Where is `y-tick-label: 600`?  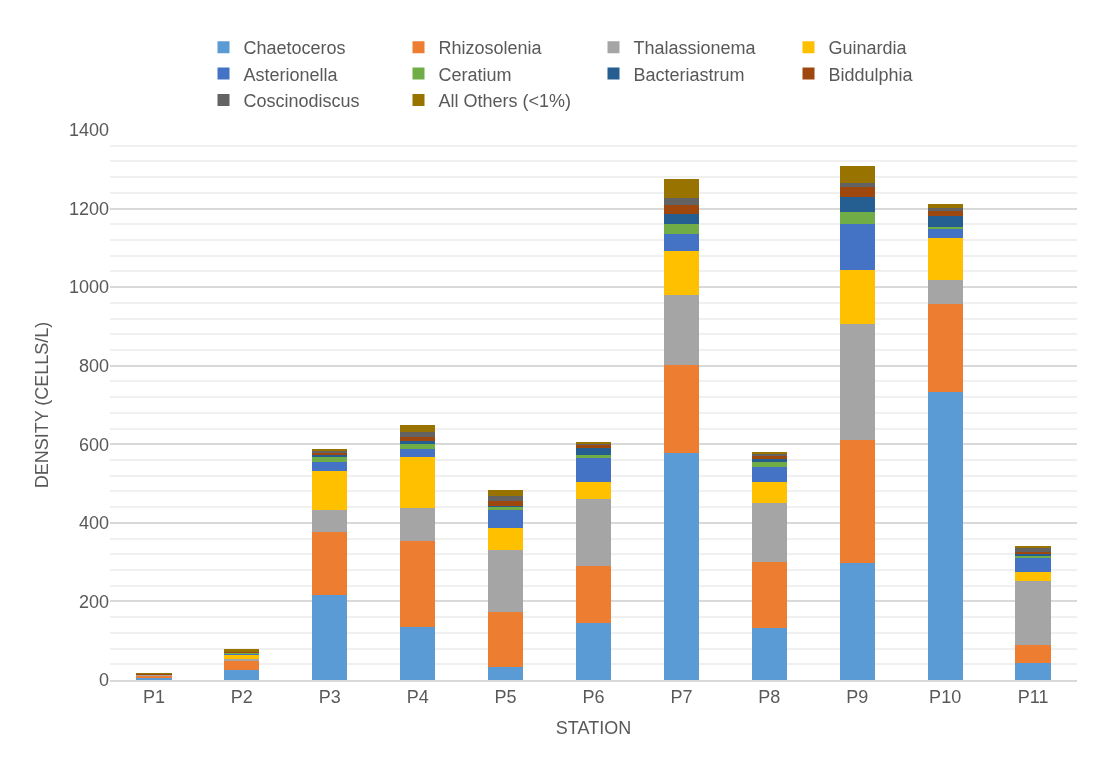
y-tick-label: 600 is located at coordinates (93, 444).